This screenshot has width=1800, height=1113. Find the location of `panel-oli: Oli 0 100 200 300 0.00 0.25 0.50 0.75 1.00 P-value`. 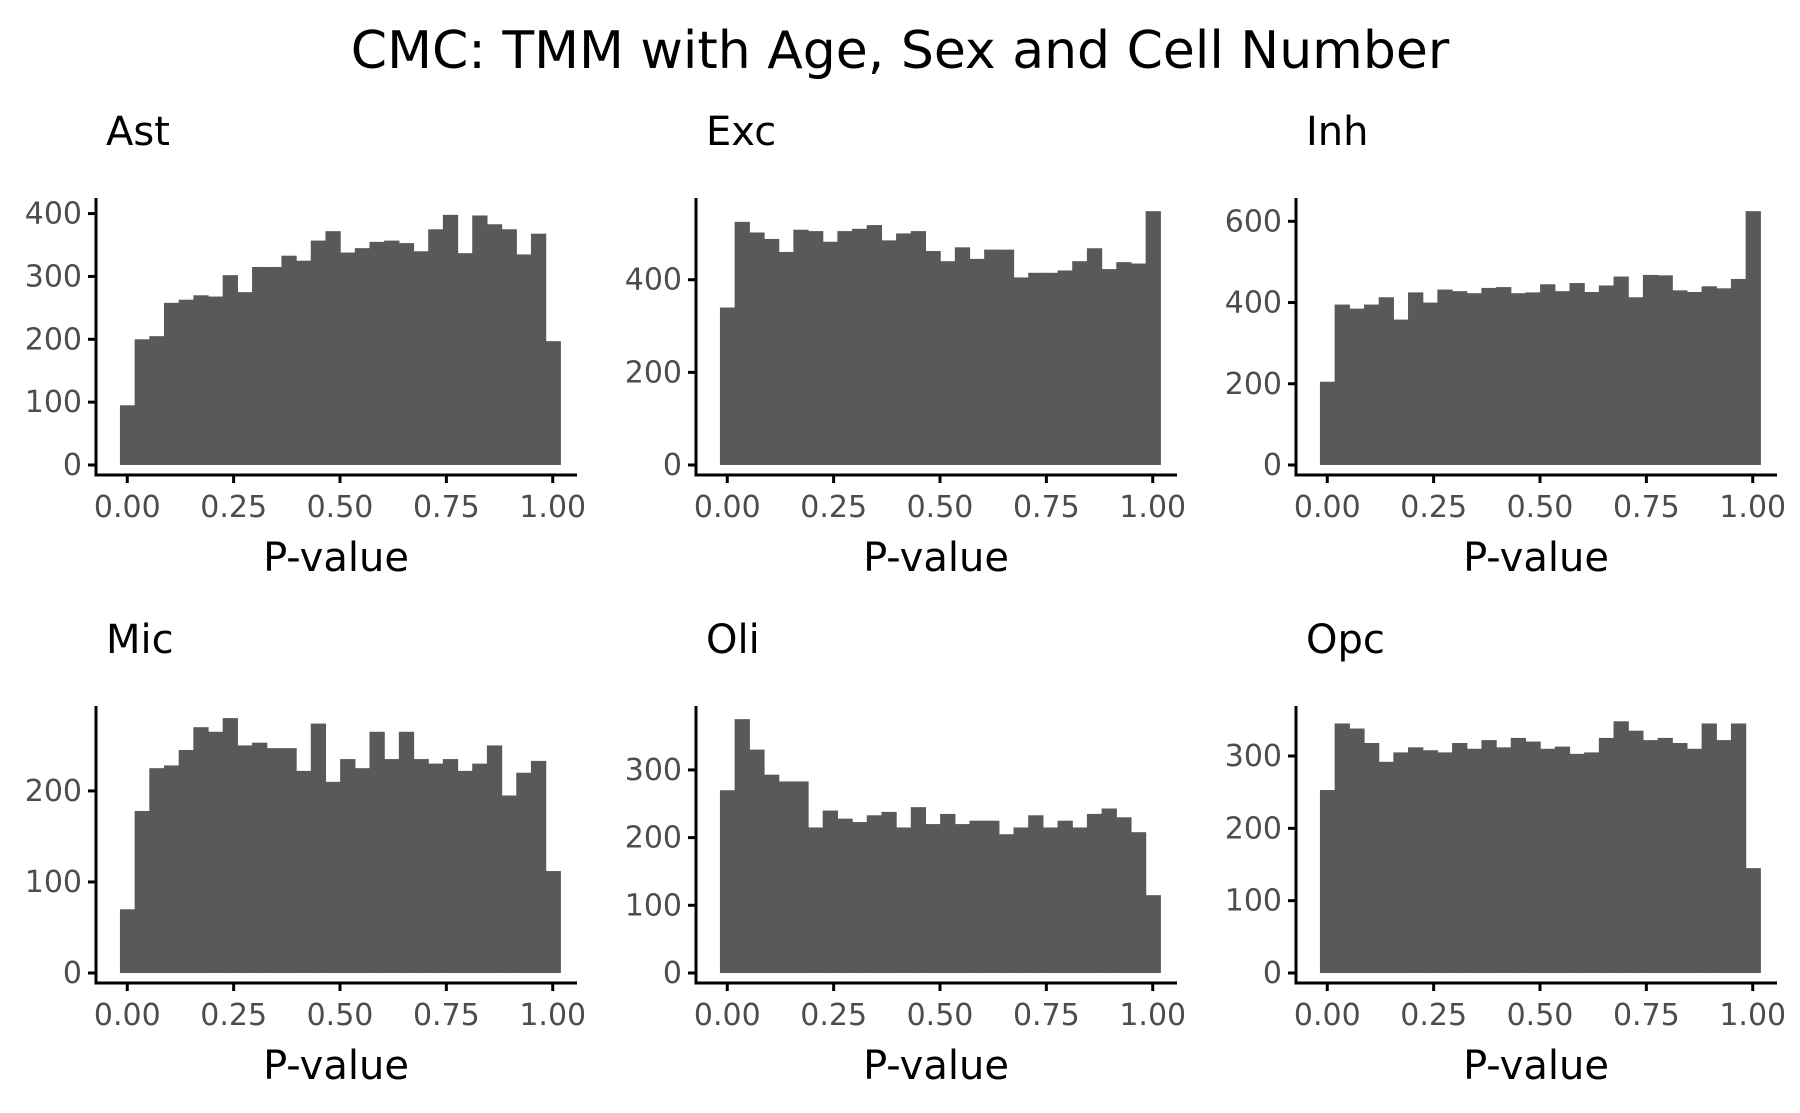

panel-oli: Oli 0 100 200 300 0.00 0.25 0.50 0.75 1.00 P-value is located at coordinates (905, 853).